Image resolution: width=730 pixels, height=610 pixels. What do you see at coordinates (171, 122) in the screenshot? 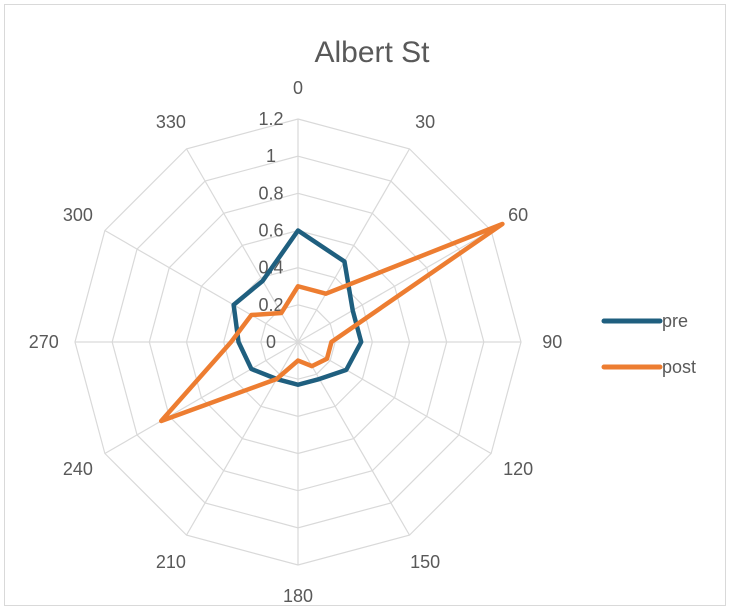
I see `angle-label: 330` at bounding box center [171, 122].